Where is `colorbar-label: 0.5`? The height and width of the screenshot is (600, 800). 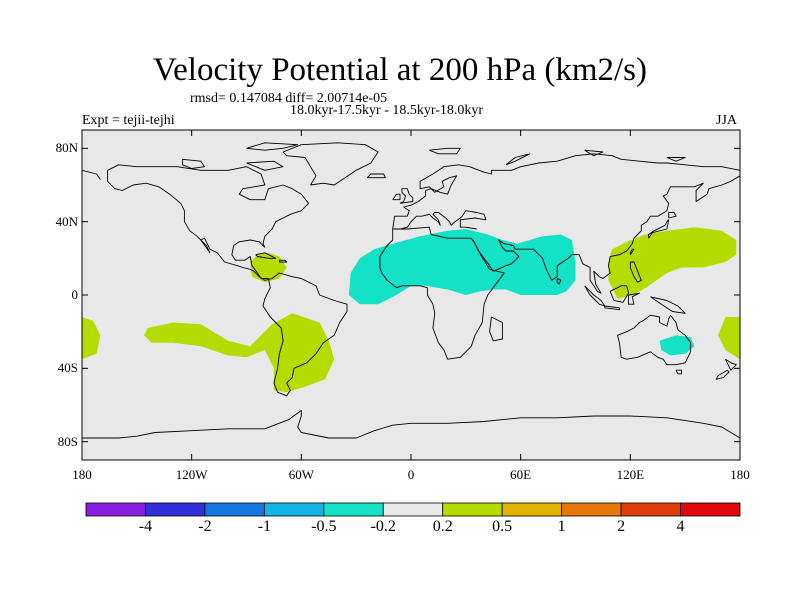 colorbar-label: 0.5 is located at coordinates (502, 526).